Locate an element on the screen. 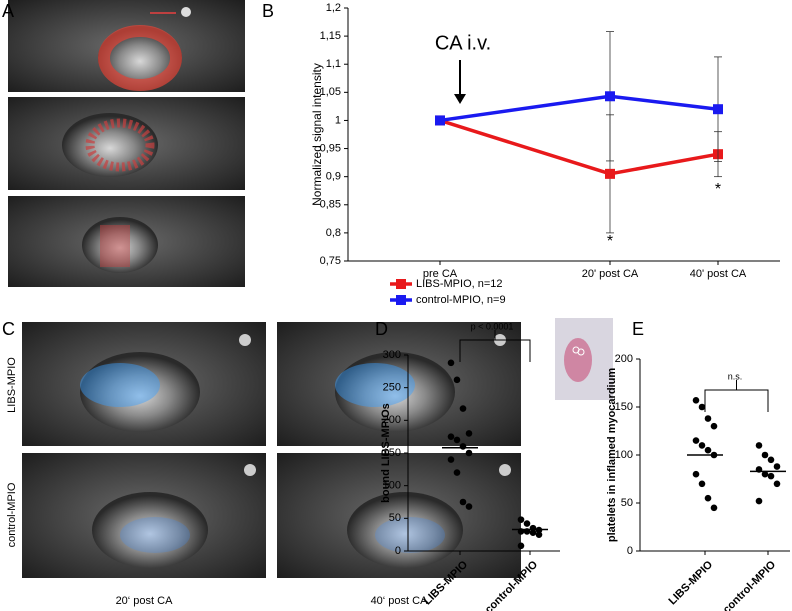  y-tick-label: 0,85 is located at coordinates (330, 205).